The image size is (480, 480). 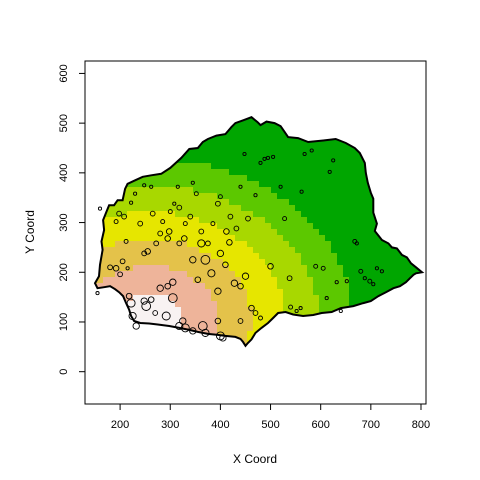 I want to click on y-axis-title: Y Coord, so click(x=30, y=232).